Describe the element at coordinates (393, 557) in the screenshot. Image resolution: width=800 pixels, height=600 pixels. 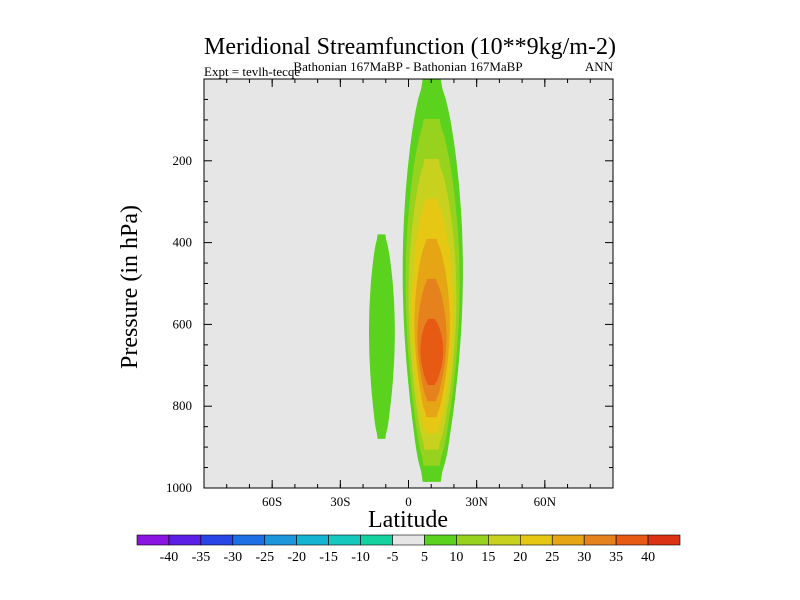
I see `colorbar-label: -5` at that location.